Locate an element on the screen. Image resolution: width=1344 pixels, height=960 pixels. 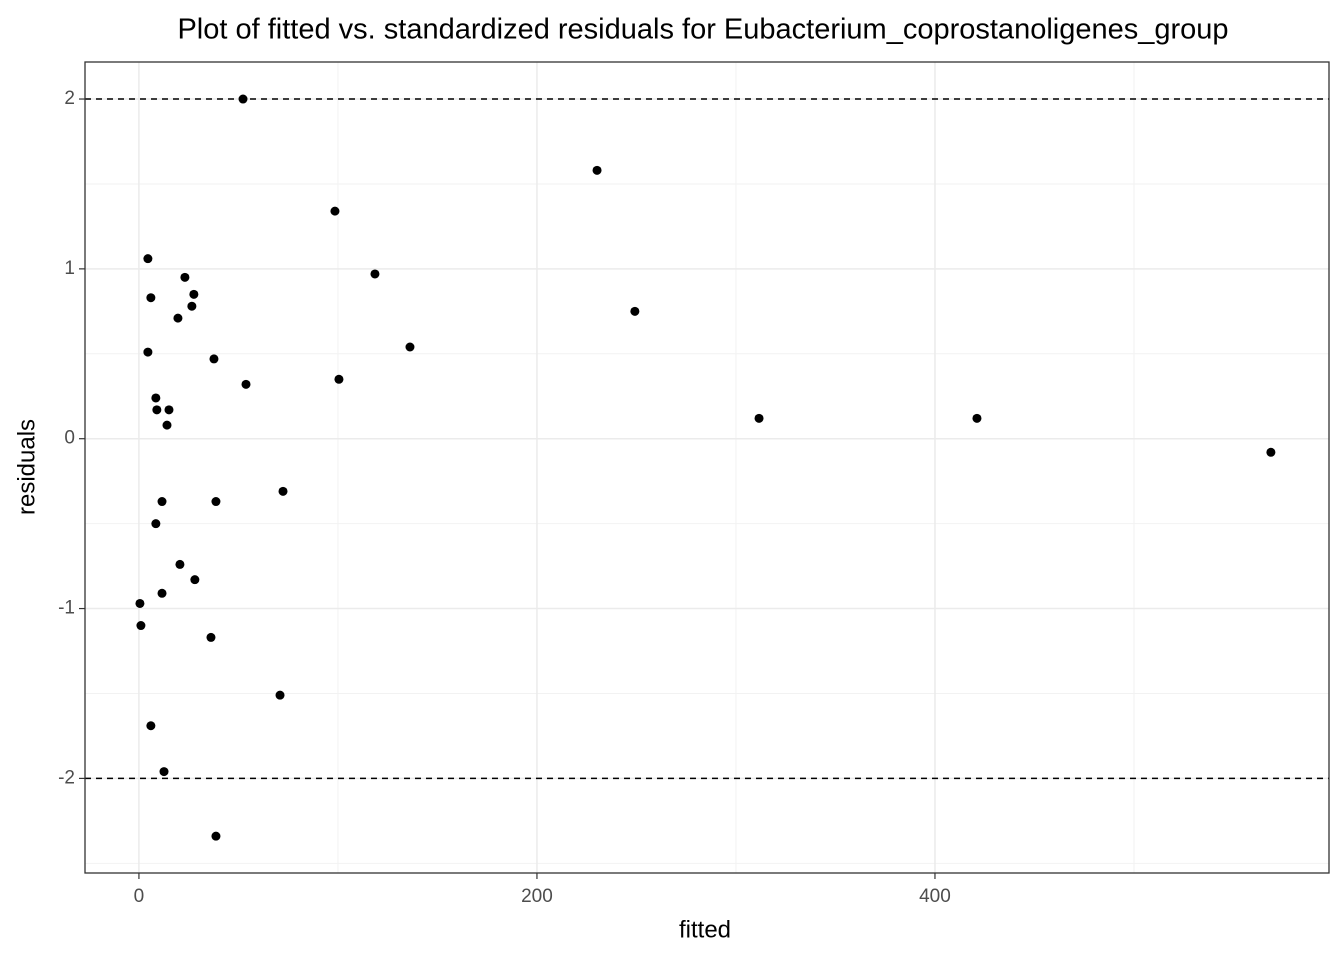
y-tick-label: -1 is located at coordinates (66, 608).